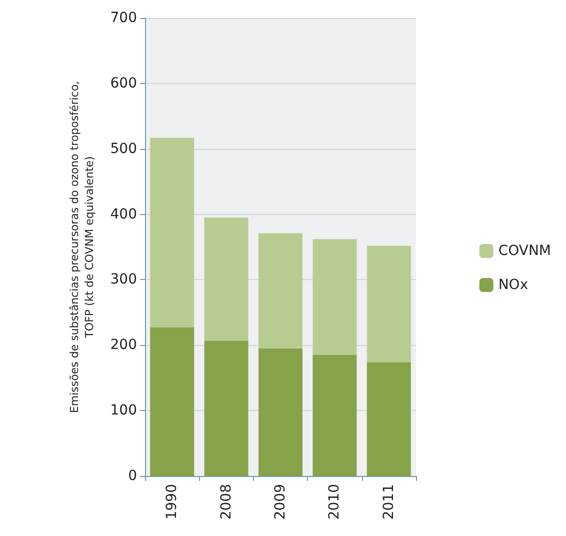  What do you see at coordinates (123, 214) in the screenshot?
I see `y-tick-label: 400` at bounding box center [123, 214].